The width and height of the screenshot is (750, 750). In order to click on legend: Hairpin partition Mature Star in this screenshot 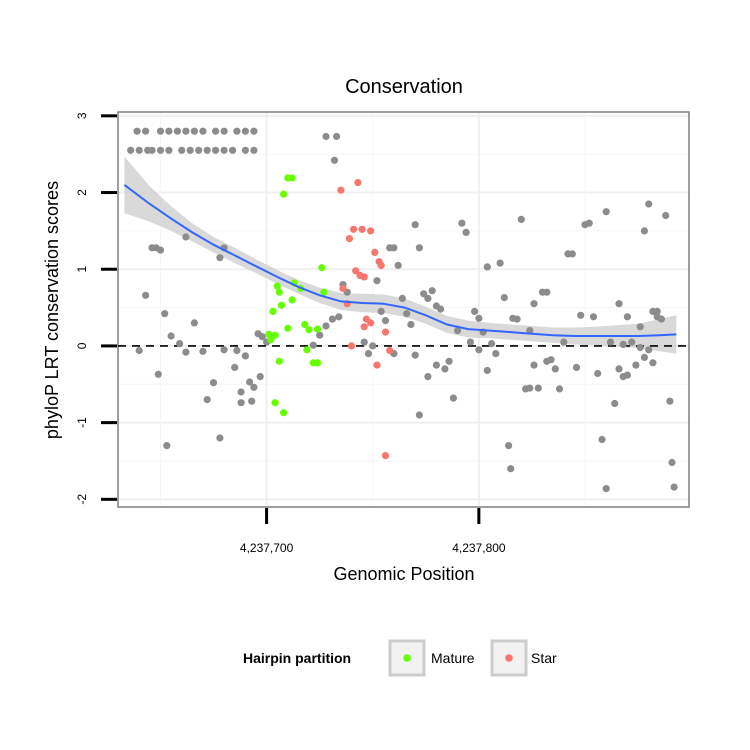, I will do `click(400, 658)`.